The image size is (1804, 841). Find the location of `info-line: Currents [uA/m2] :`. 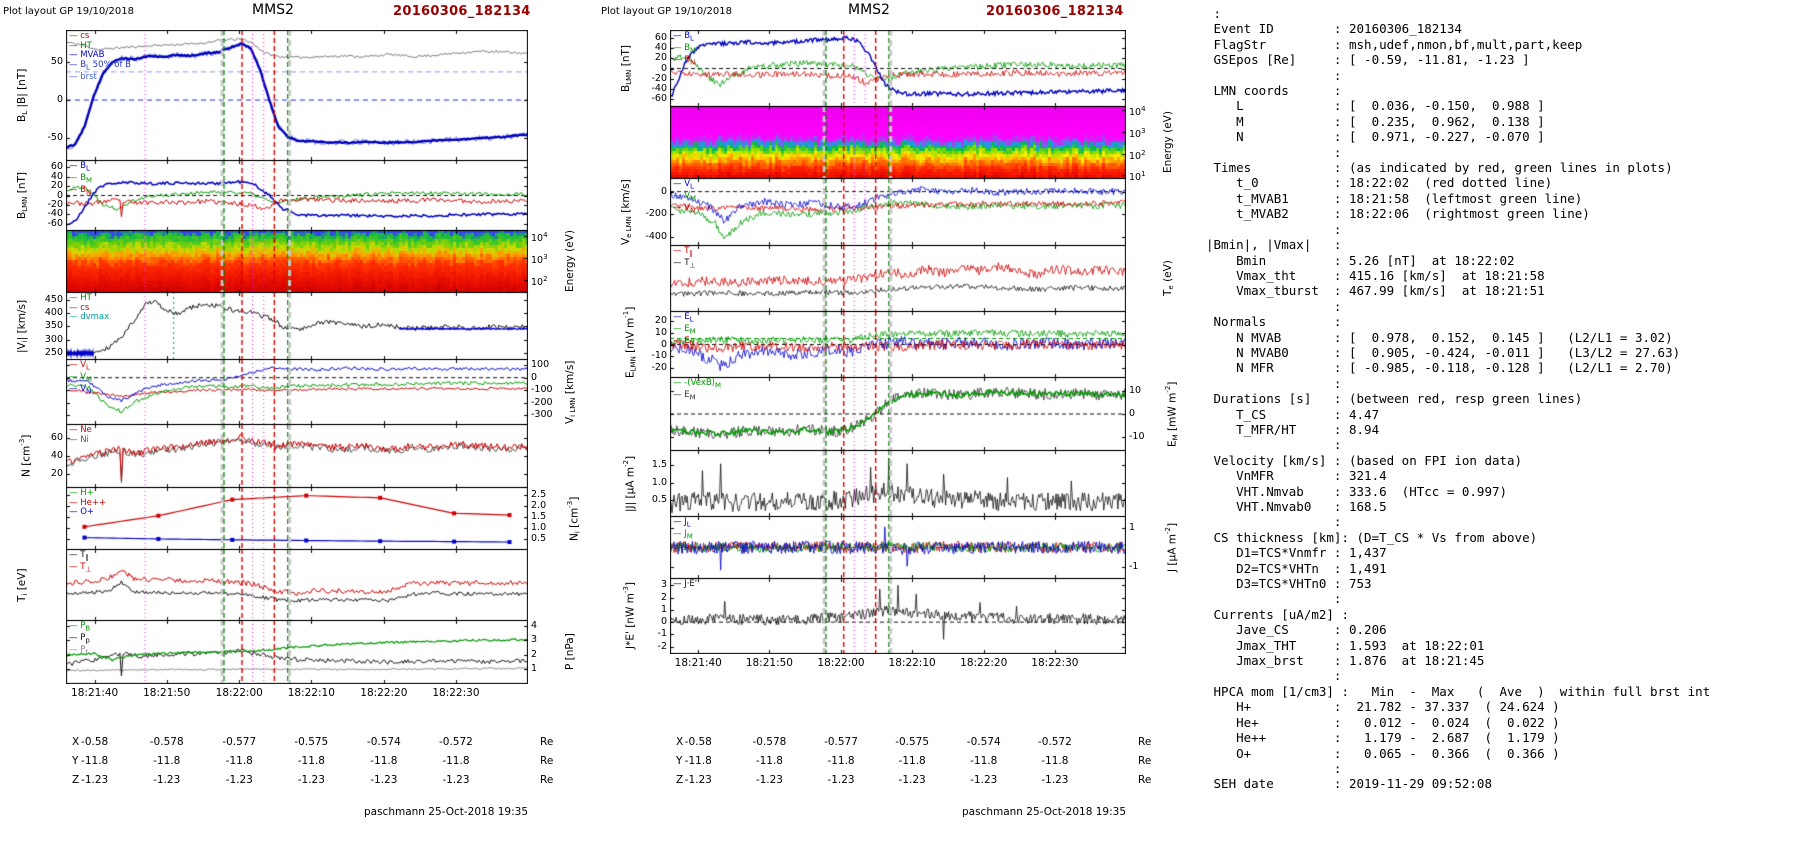

info-line: Currents [uA/m2] : is located at coordinates (1277, 614).